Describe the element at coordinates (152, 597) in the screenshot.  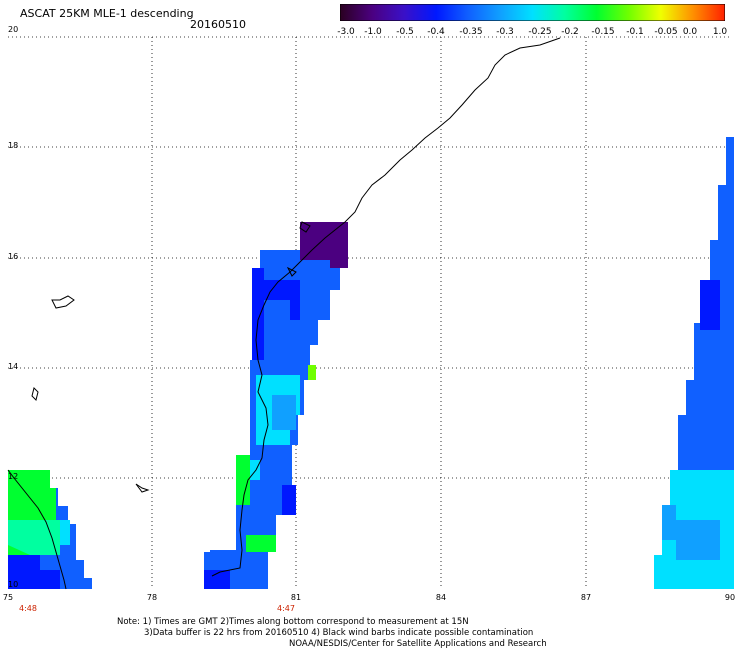
I see `lon-label: 78` at that location.